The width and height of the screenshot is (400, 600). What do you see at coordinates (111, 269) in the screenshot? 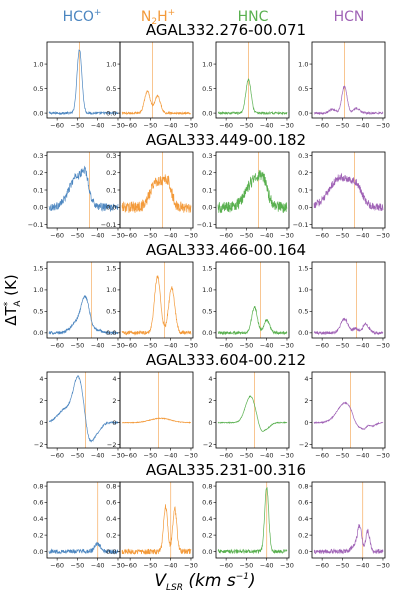
I see `y-tick-label: 1.5` at bounding box center [111, 269].